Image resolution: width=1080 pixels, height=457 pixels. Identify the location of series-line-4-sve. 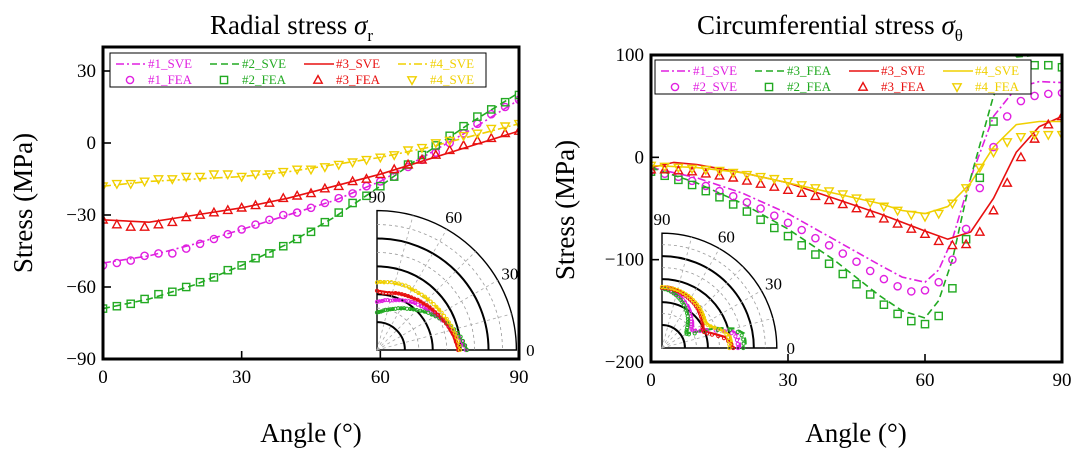
(311, 155).